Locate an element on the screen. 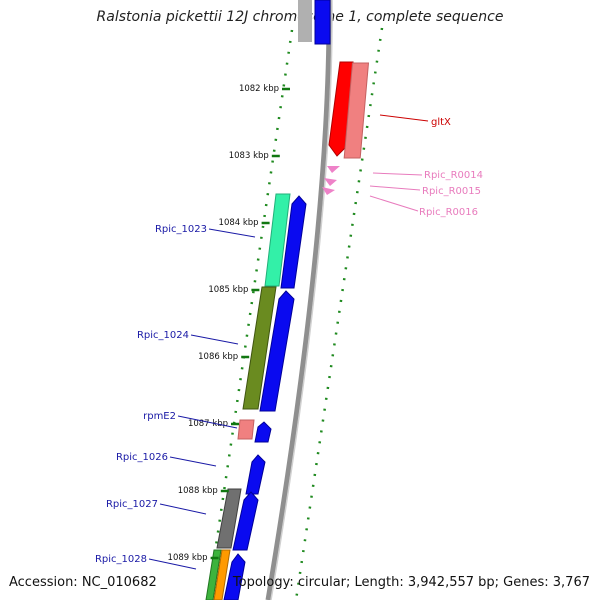 The image size is (600, 600). accession-text: Accession: NC_010682 is located at coordinates (83, 582).